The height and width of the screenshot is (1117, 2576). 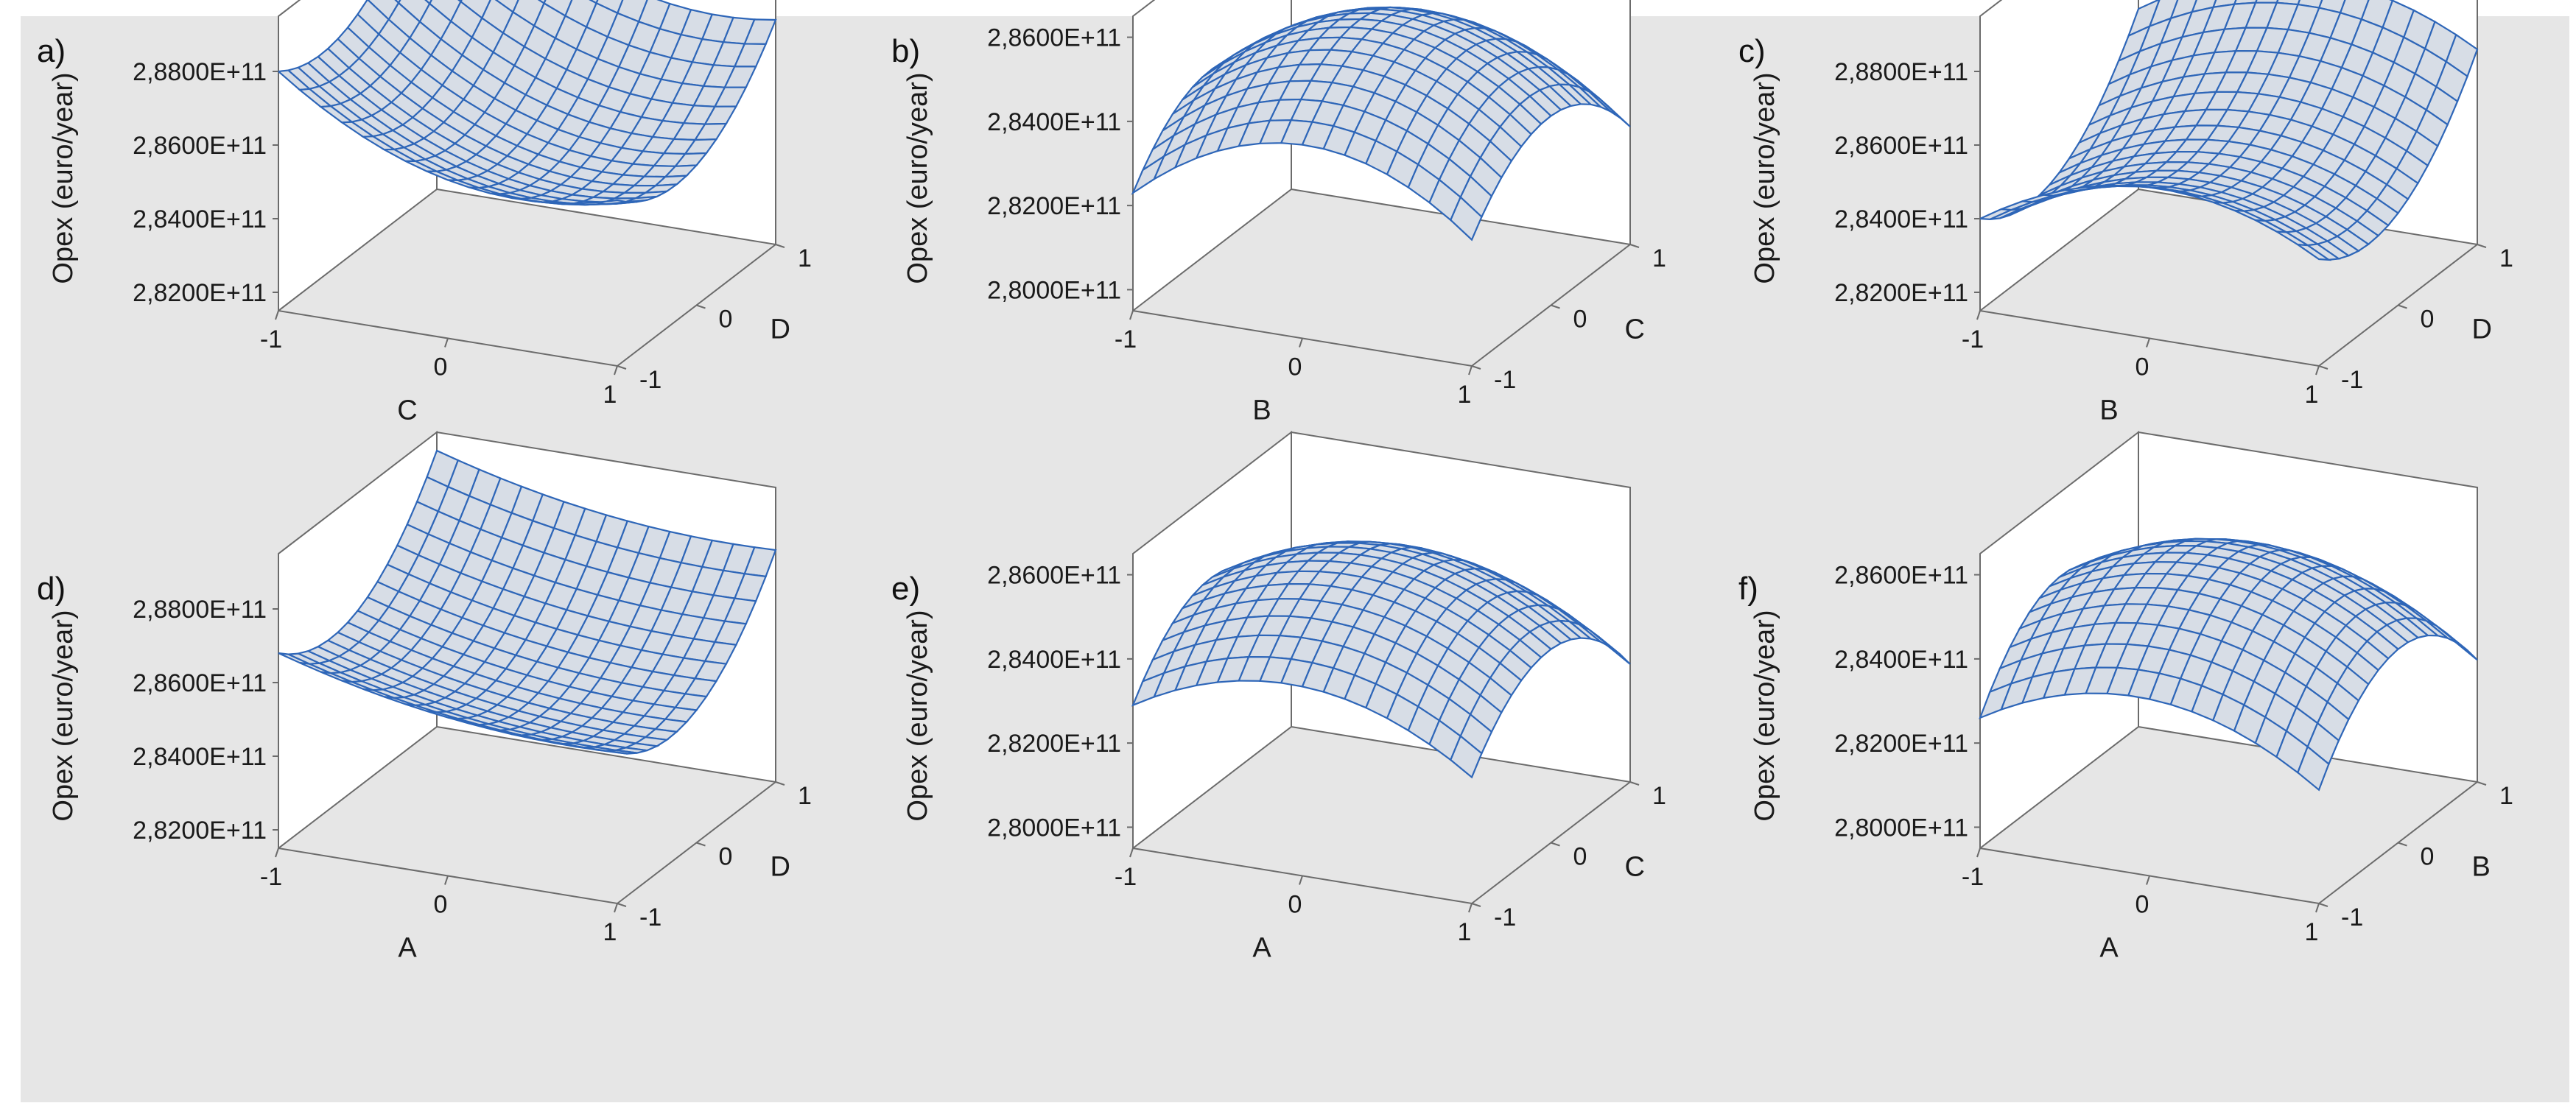 What do you see at coordinates (1126, 877) in the screenshot?
I see `x-tick-label: -1` at bounding box center [1126, 877].